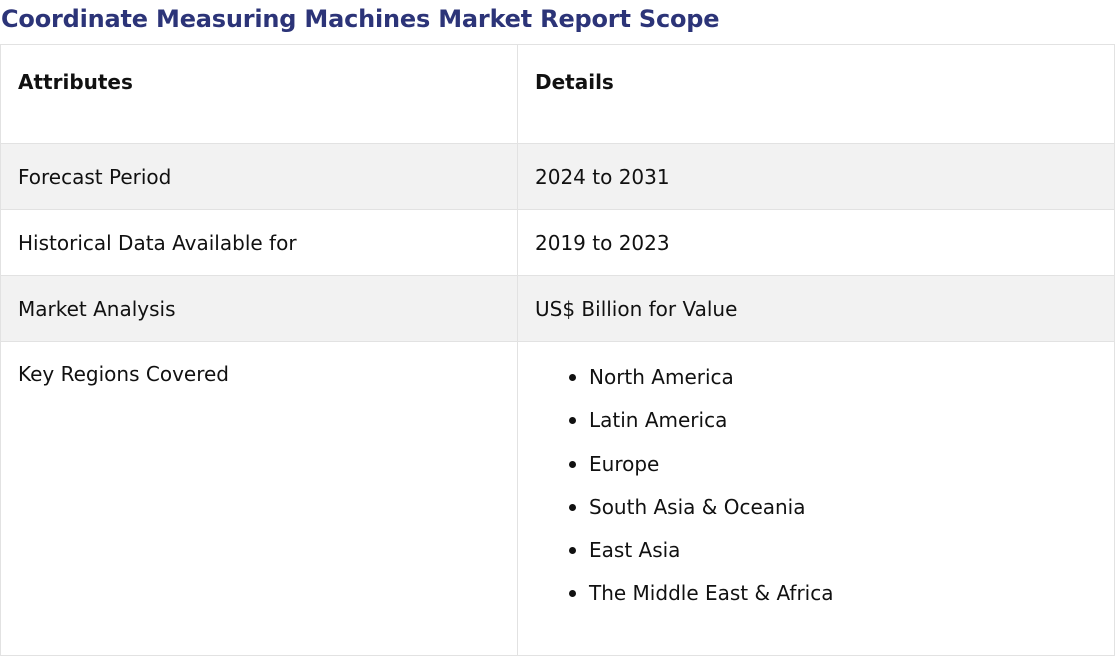 This screenshot has width=1116, height=658. I want to click on region-label: North America, so click(661, 377).